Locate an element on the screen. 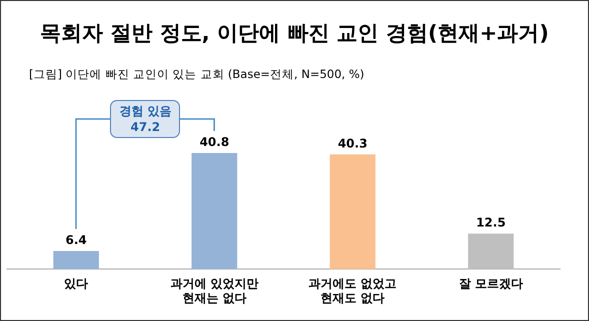 The image size is (589, 321). data-label: 40.3 is located at coordinates (353, 143).